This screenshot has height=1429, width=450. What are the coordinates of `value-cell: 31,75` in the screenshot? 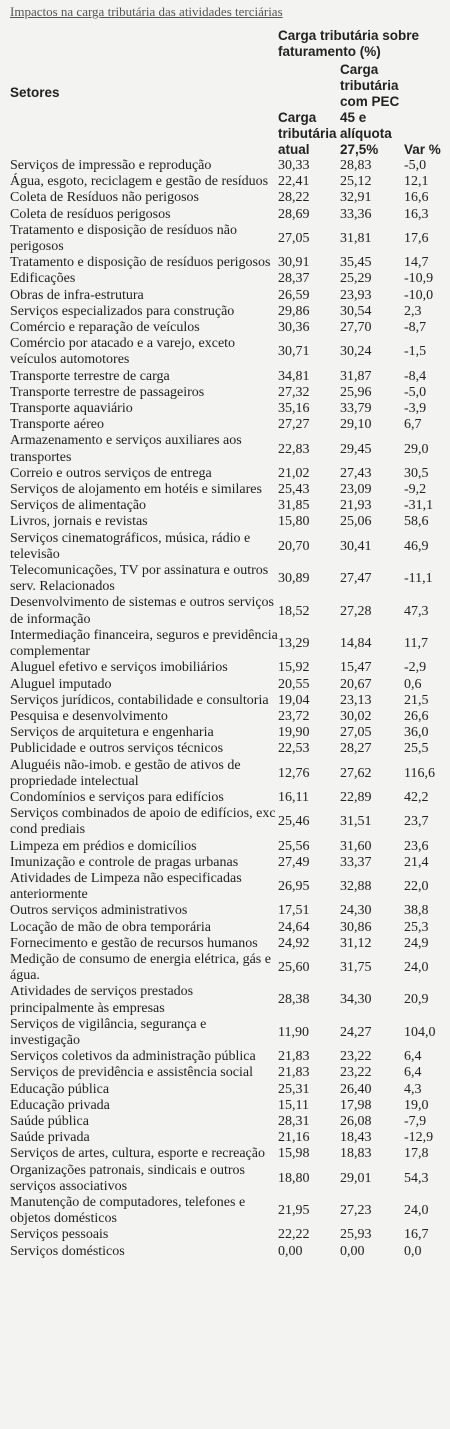 It's located at (356, 968).